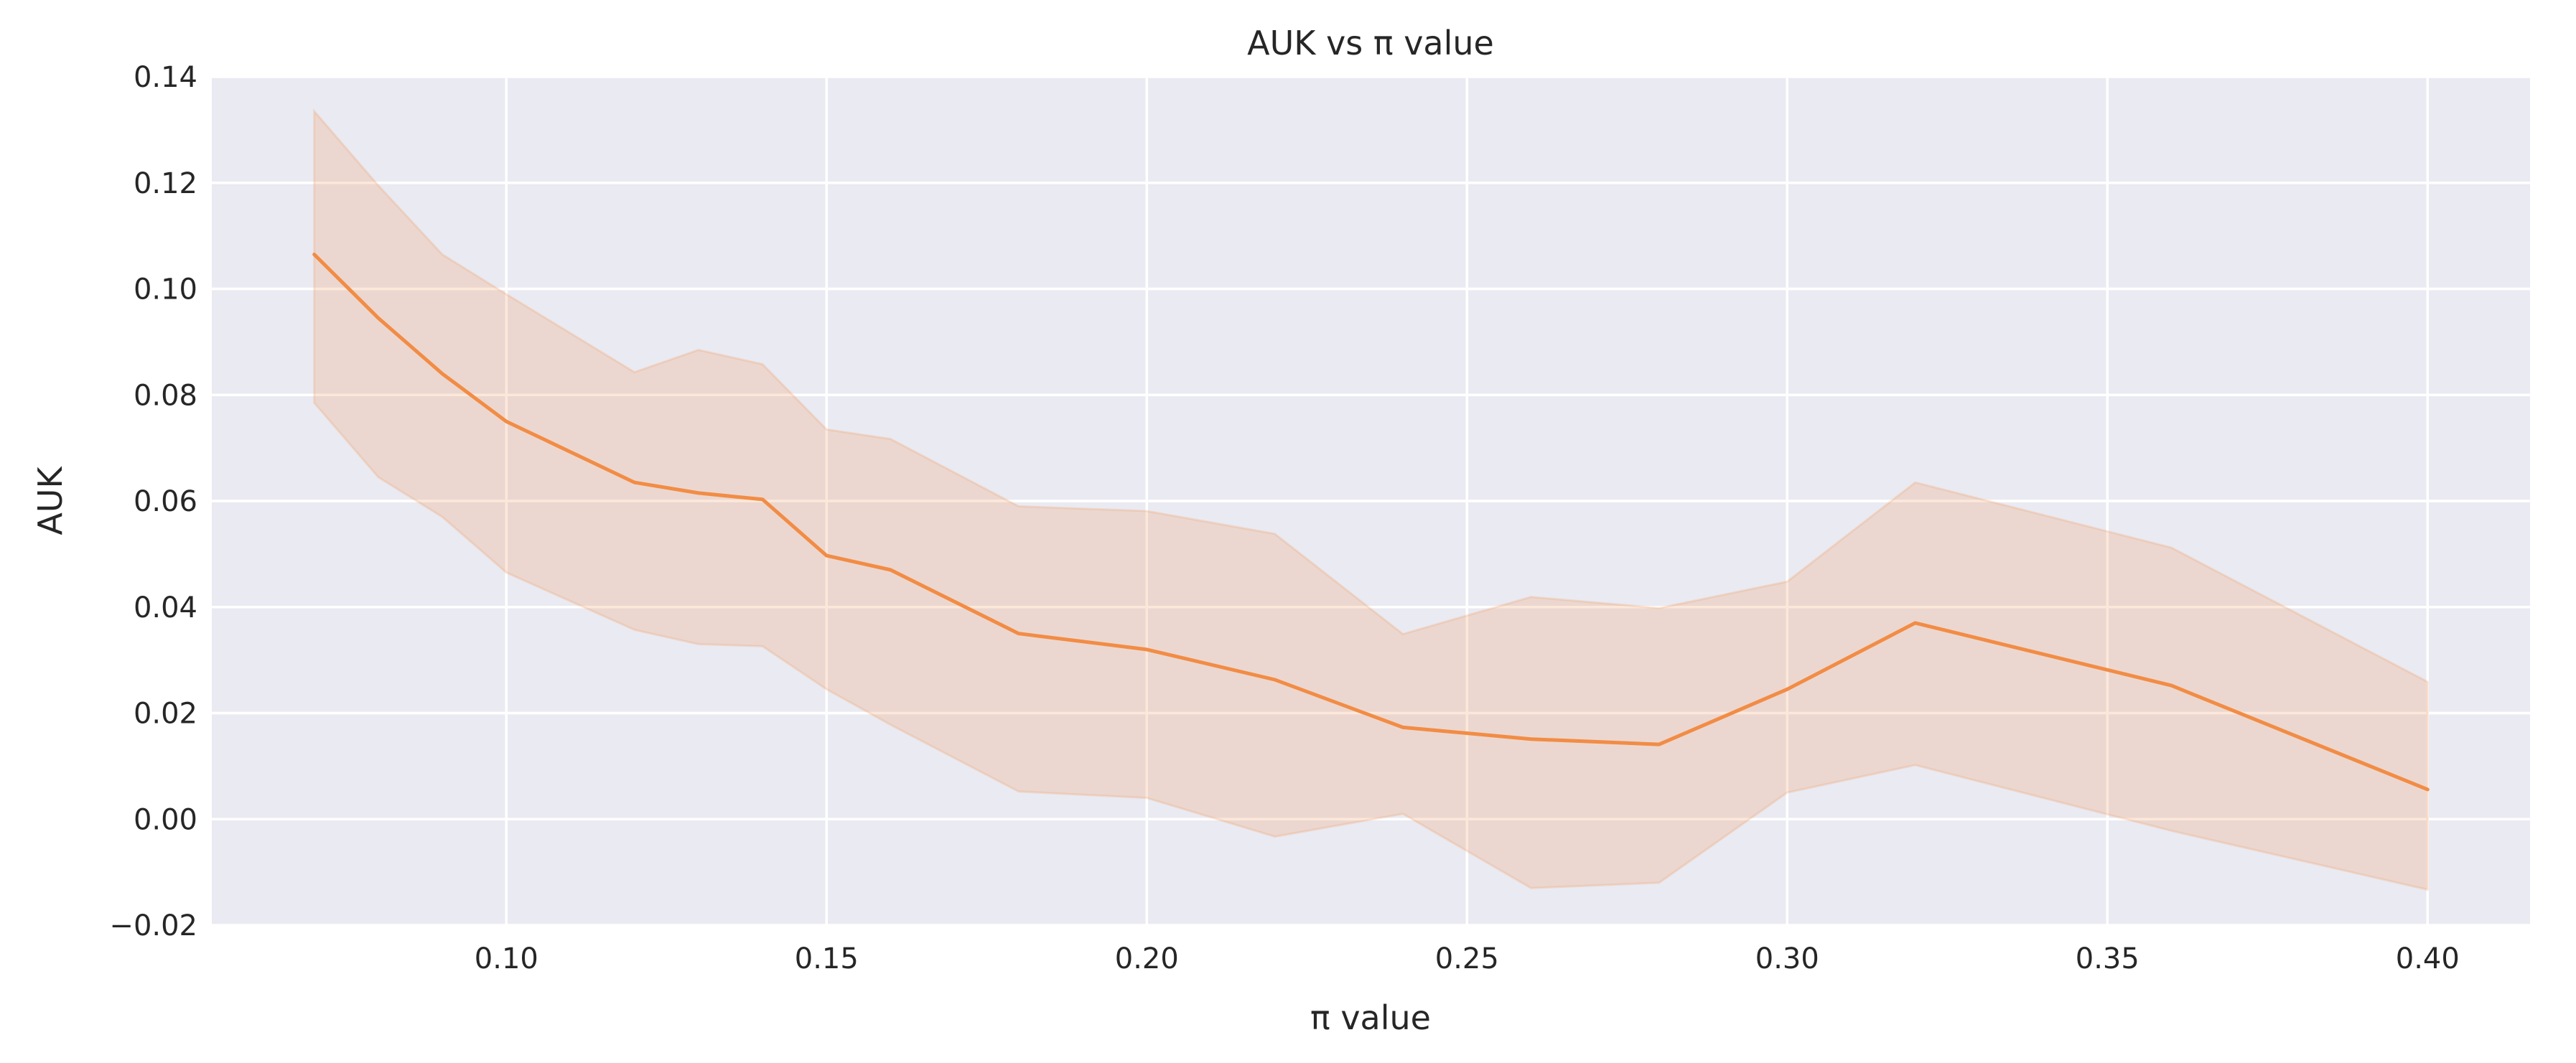 The height and width of the screenshot is (1063, 2576). I want to click on y-tick-label: 0.10, so click(165, 290).